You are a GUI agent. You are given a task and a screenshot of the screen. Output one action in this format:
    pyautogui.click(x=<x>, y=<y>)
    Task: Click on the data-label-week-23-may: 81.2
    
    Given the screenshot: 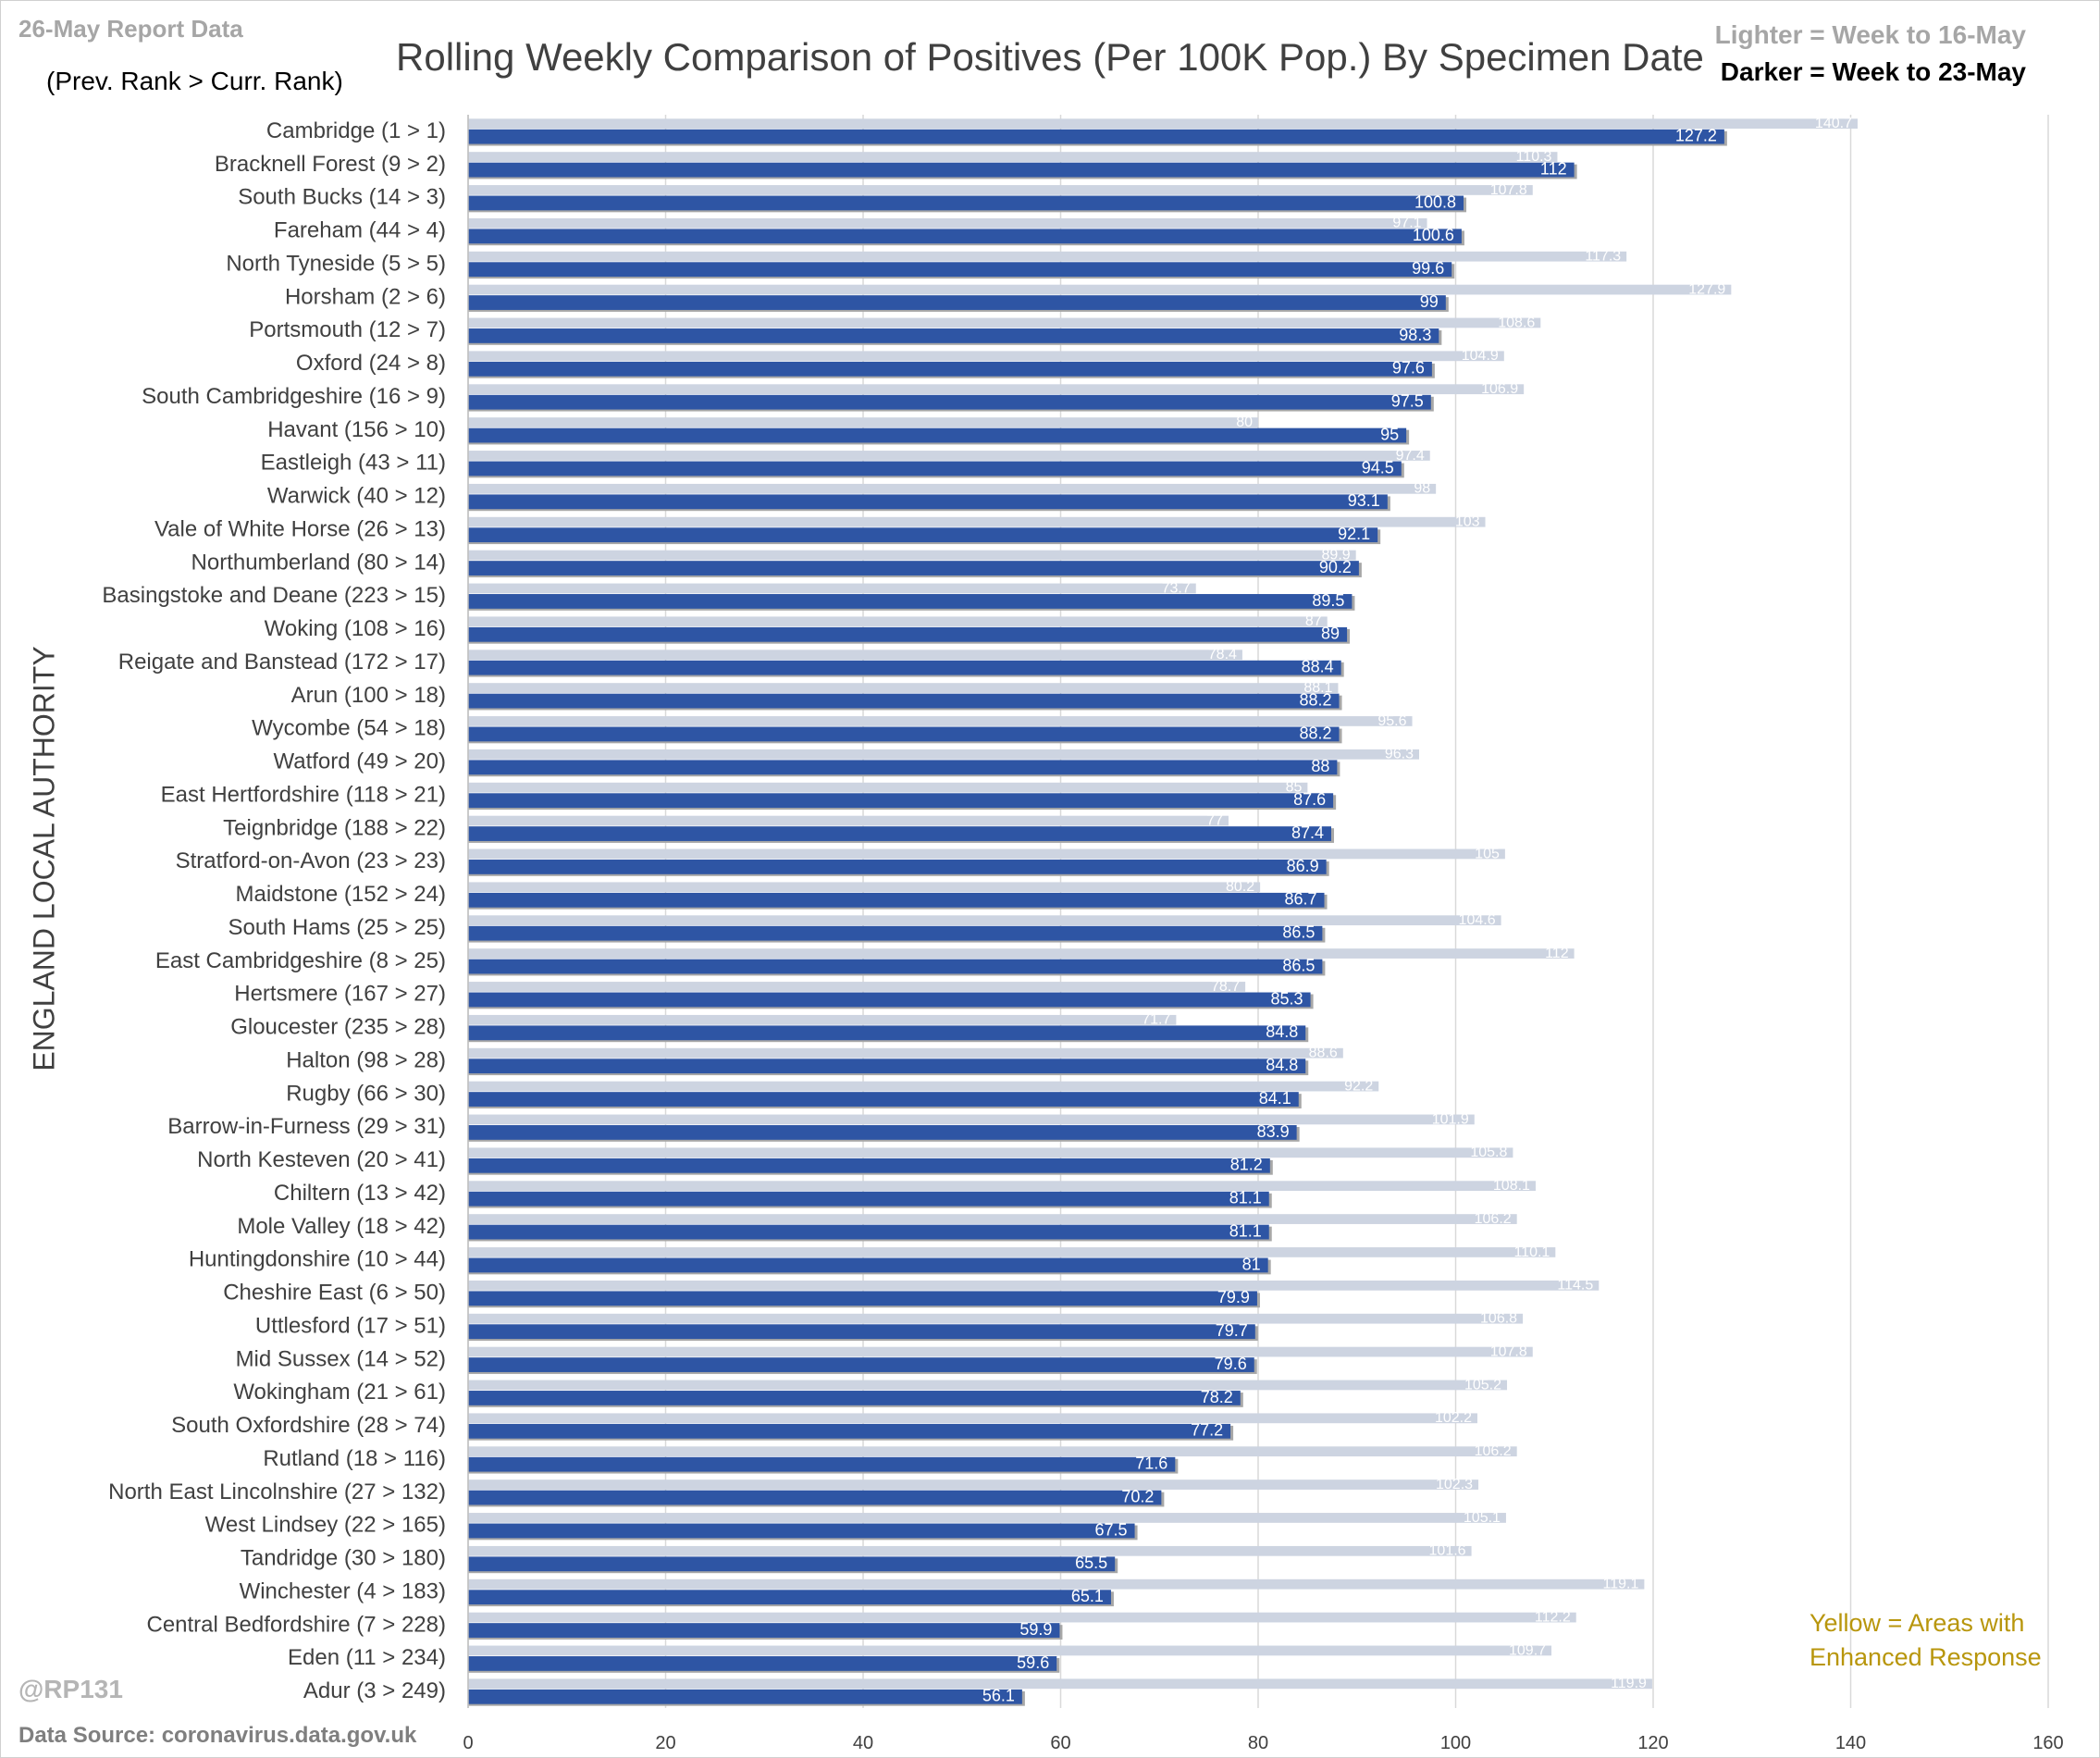 What is the action you would take?
    pyautogui.click(x=1246, y=1165)
    